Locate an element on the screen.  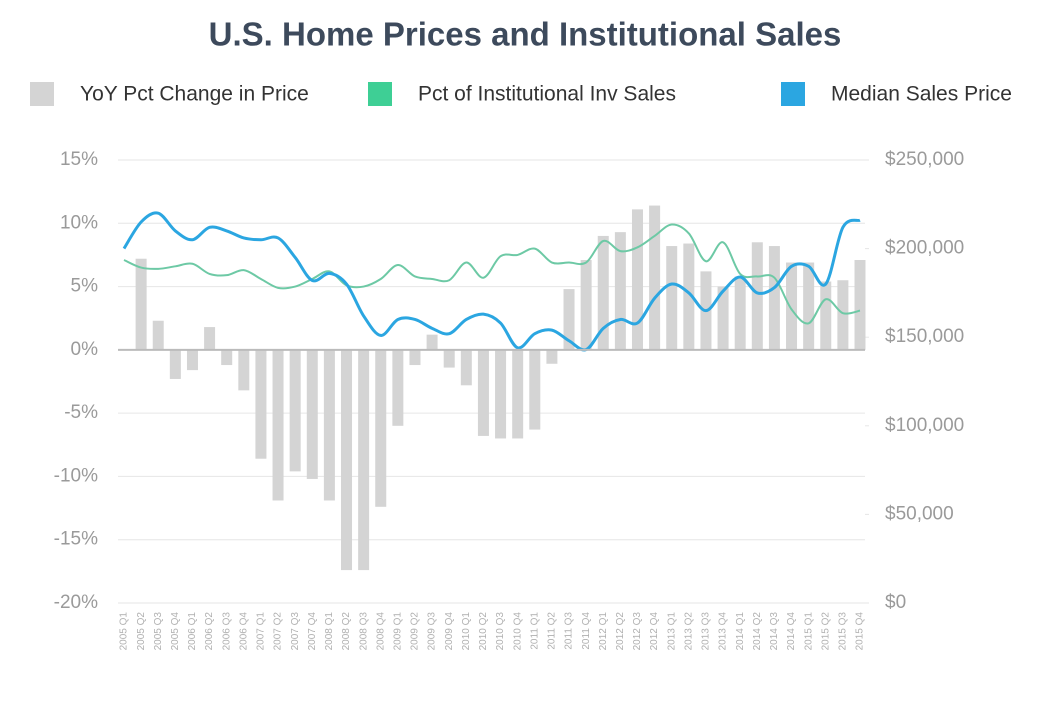
y-tick-label: -15% is located at coordinates (76, 539).